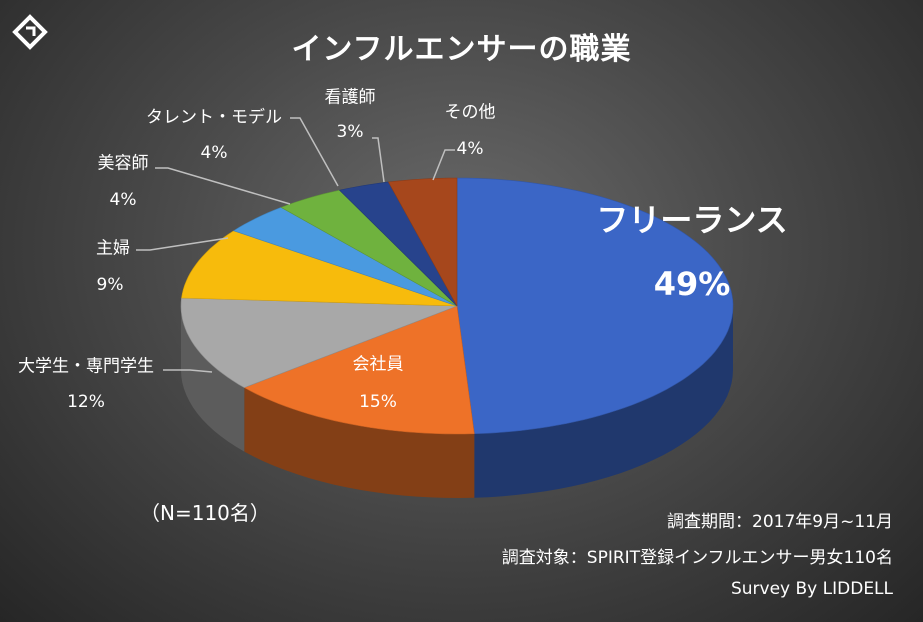 Image resolution: width=923 pixels, height=622 pixels. What do you see at coordinates (780, 522) in the screenshot?
I see `survey-period: 調査期間：2017年9月~11月` at bounding box center [780, 522].